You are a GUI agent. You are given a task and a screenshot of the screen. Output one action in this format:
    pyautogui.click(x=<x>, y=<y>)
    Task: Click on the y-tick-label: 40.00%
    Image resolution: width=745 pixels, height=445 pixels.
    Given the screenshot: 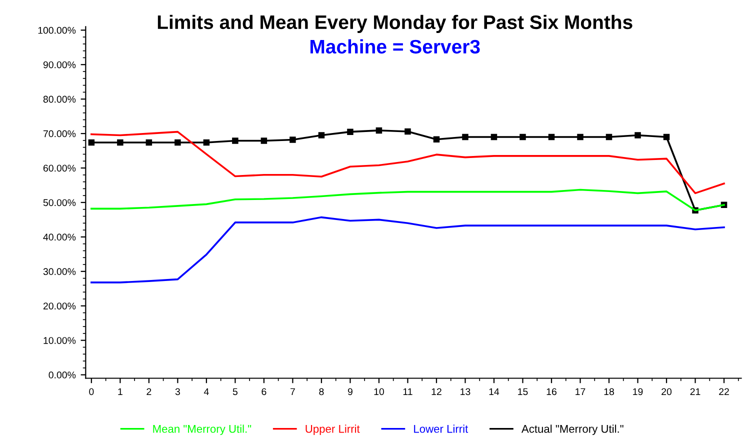 What is the action you would take?
    pyautogui.click(x=59, y=237)
    